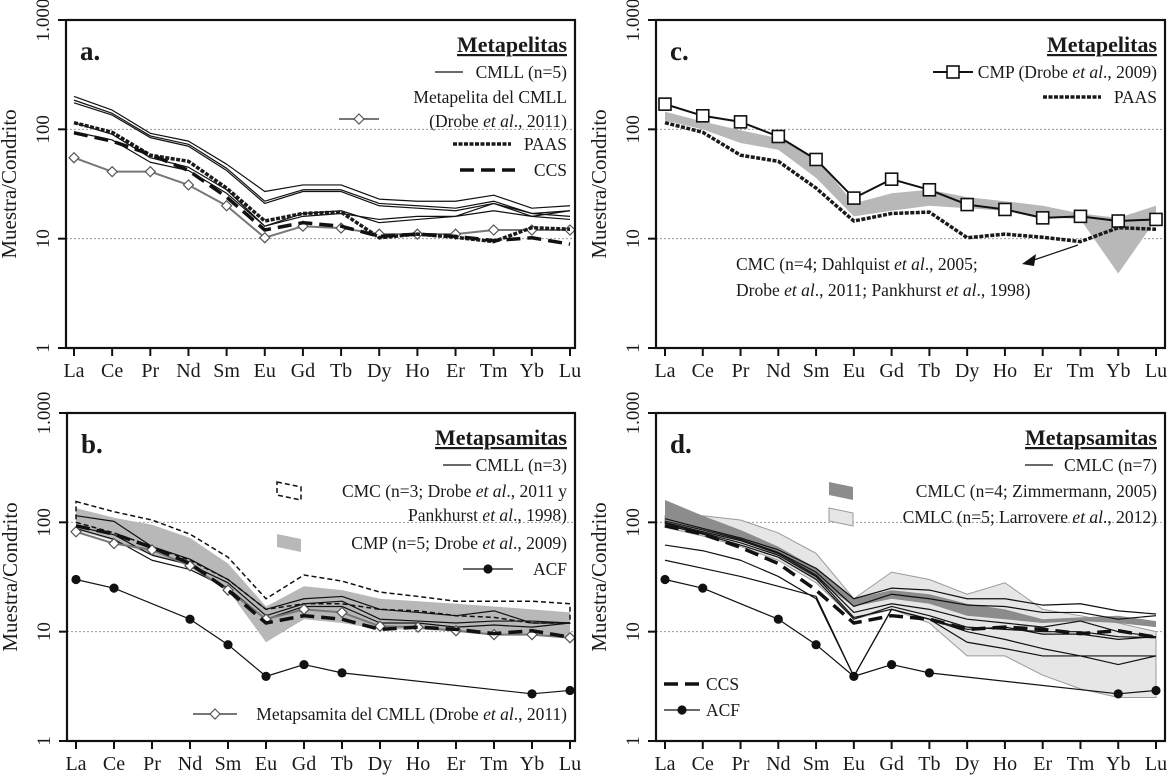 The height and width of the screenshot is (778, 1168). I want to click on x-tick-label: Yb, so click(1118, 764).